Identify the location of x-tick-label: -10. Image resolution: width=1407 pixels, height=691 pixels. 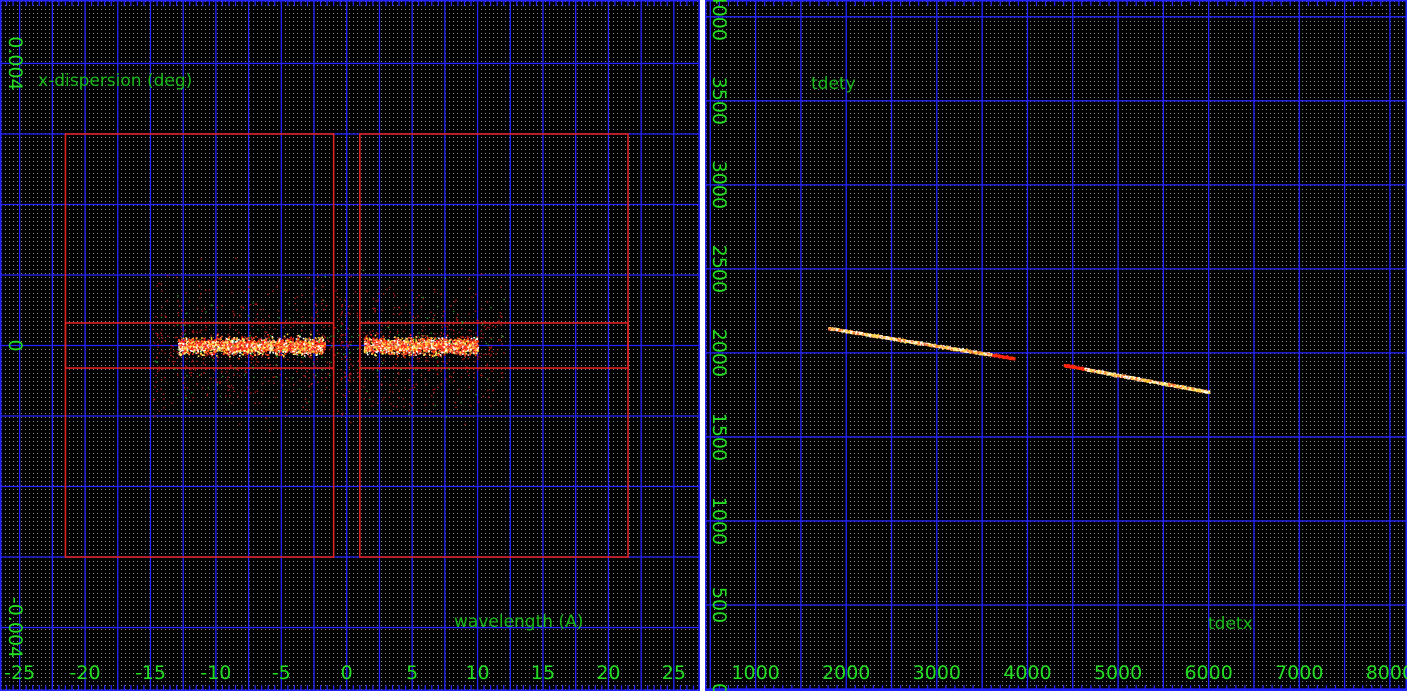
(215, 673).